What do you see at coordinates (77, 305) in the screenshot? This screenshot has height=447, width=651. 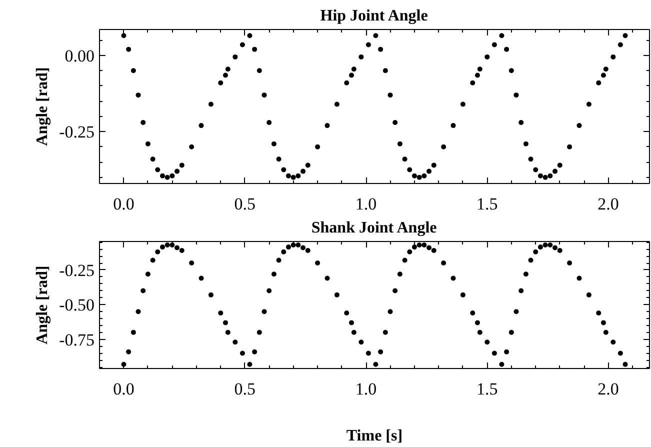 I see `y-tick-label: -0.50` at bounding box center [77, 305].